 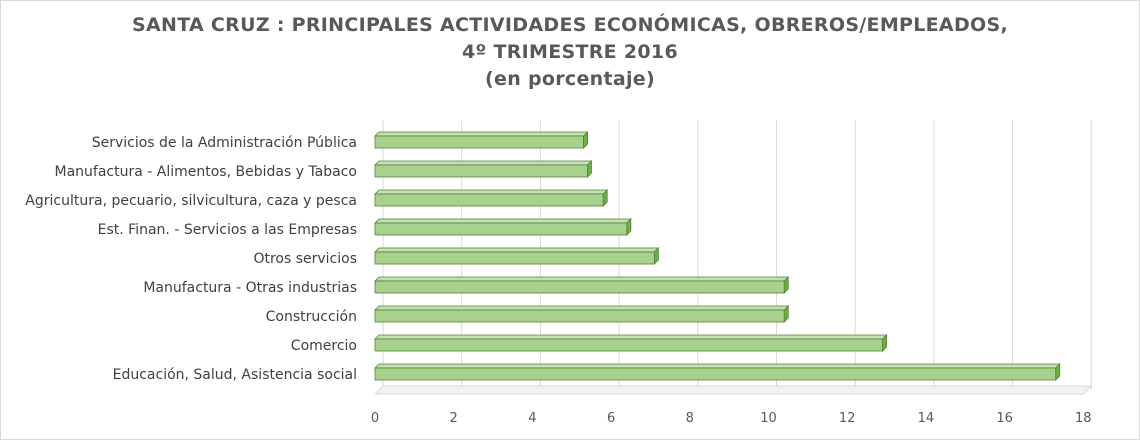 What do you see at coordinates (454, 418) in the screenshot?
I see `x-tick-label: 2` at bounding box center [454, 418].